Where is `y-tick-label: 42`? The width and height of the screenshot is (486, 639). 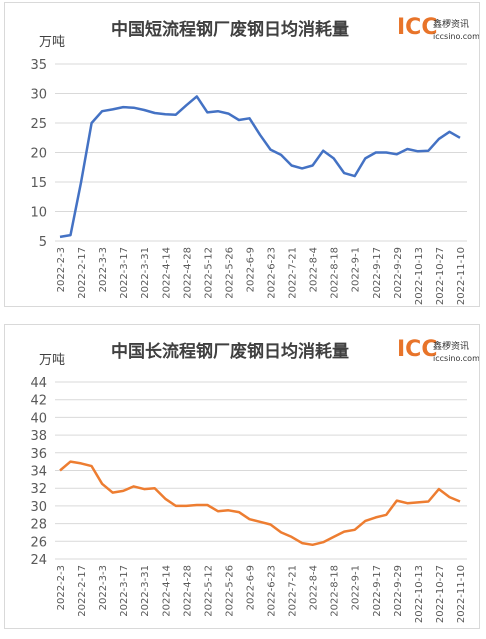 y-tick-label: 42 is located at coordinates (38, 401).